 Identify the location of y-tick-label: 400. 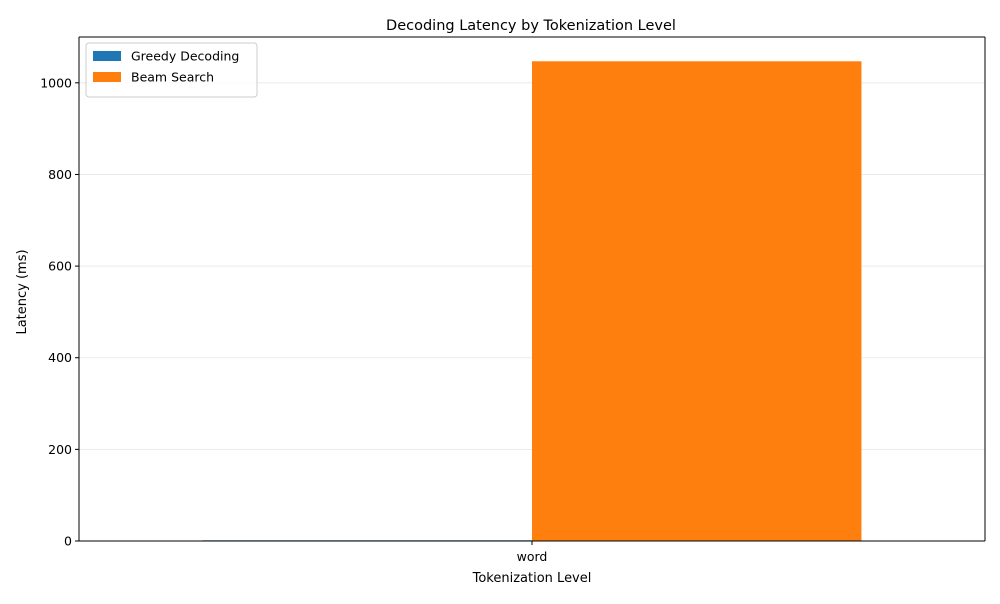
(60, 357).